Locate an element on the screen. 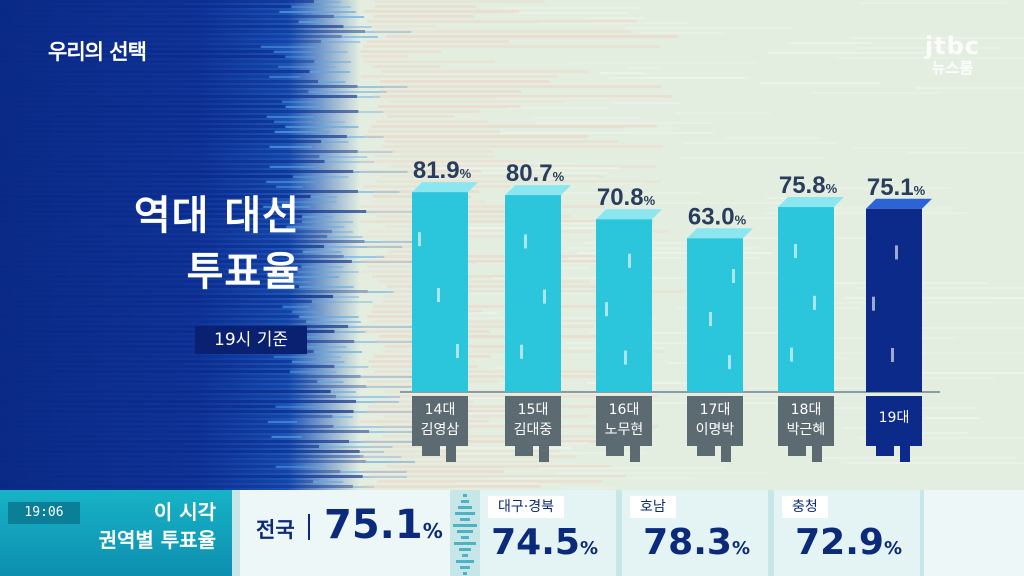 Image resolution: width=1024 pixels, height=576 pixels. ticker-national: 전국 75.1% is located at coordinates (345, 533).